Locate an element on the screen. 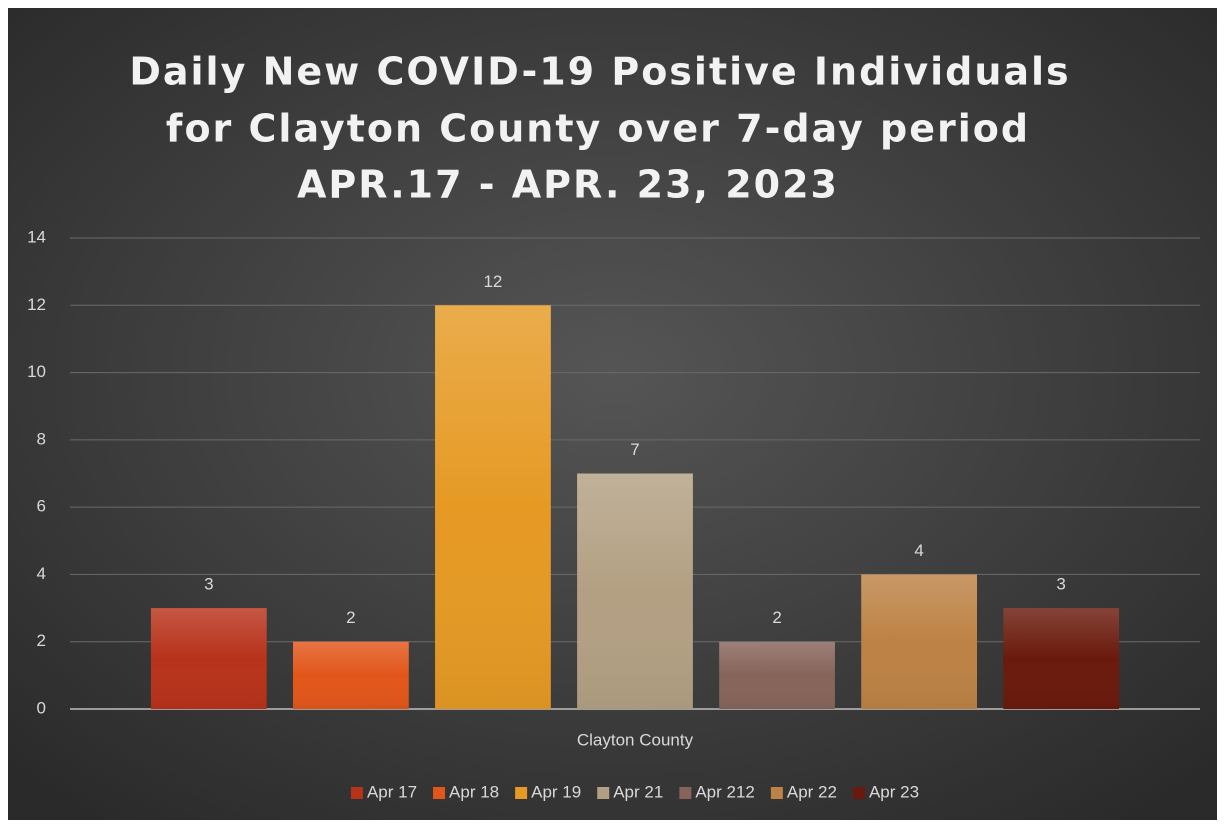  y-tick-label: 10 is located at coordinates (36, 371).